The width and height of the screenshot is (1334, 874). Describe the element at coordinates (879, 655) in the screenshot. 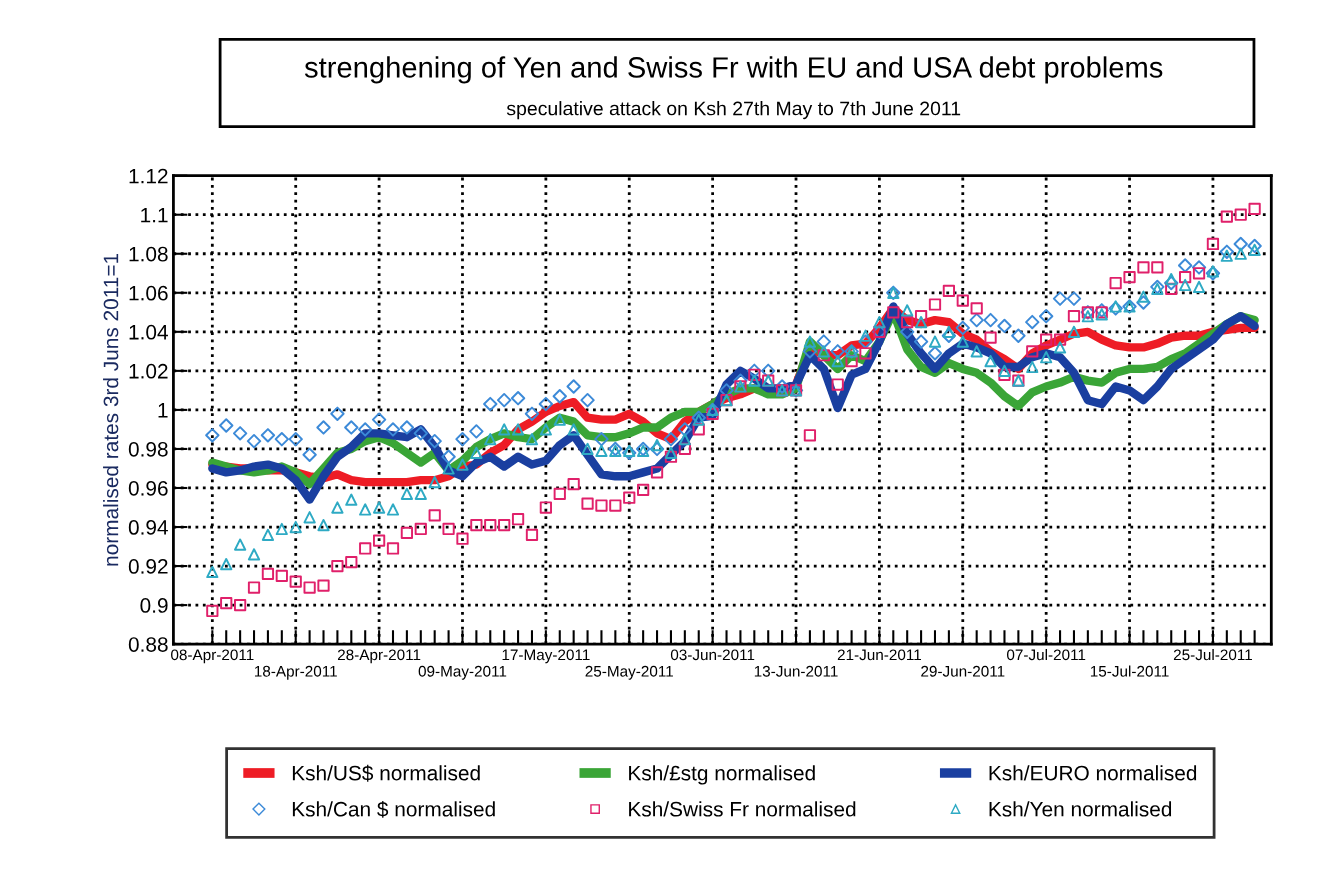

I see `x-tick-label: 21-Jun-2011` at that location.